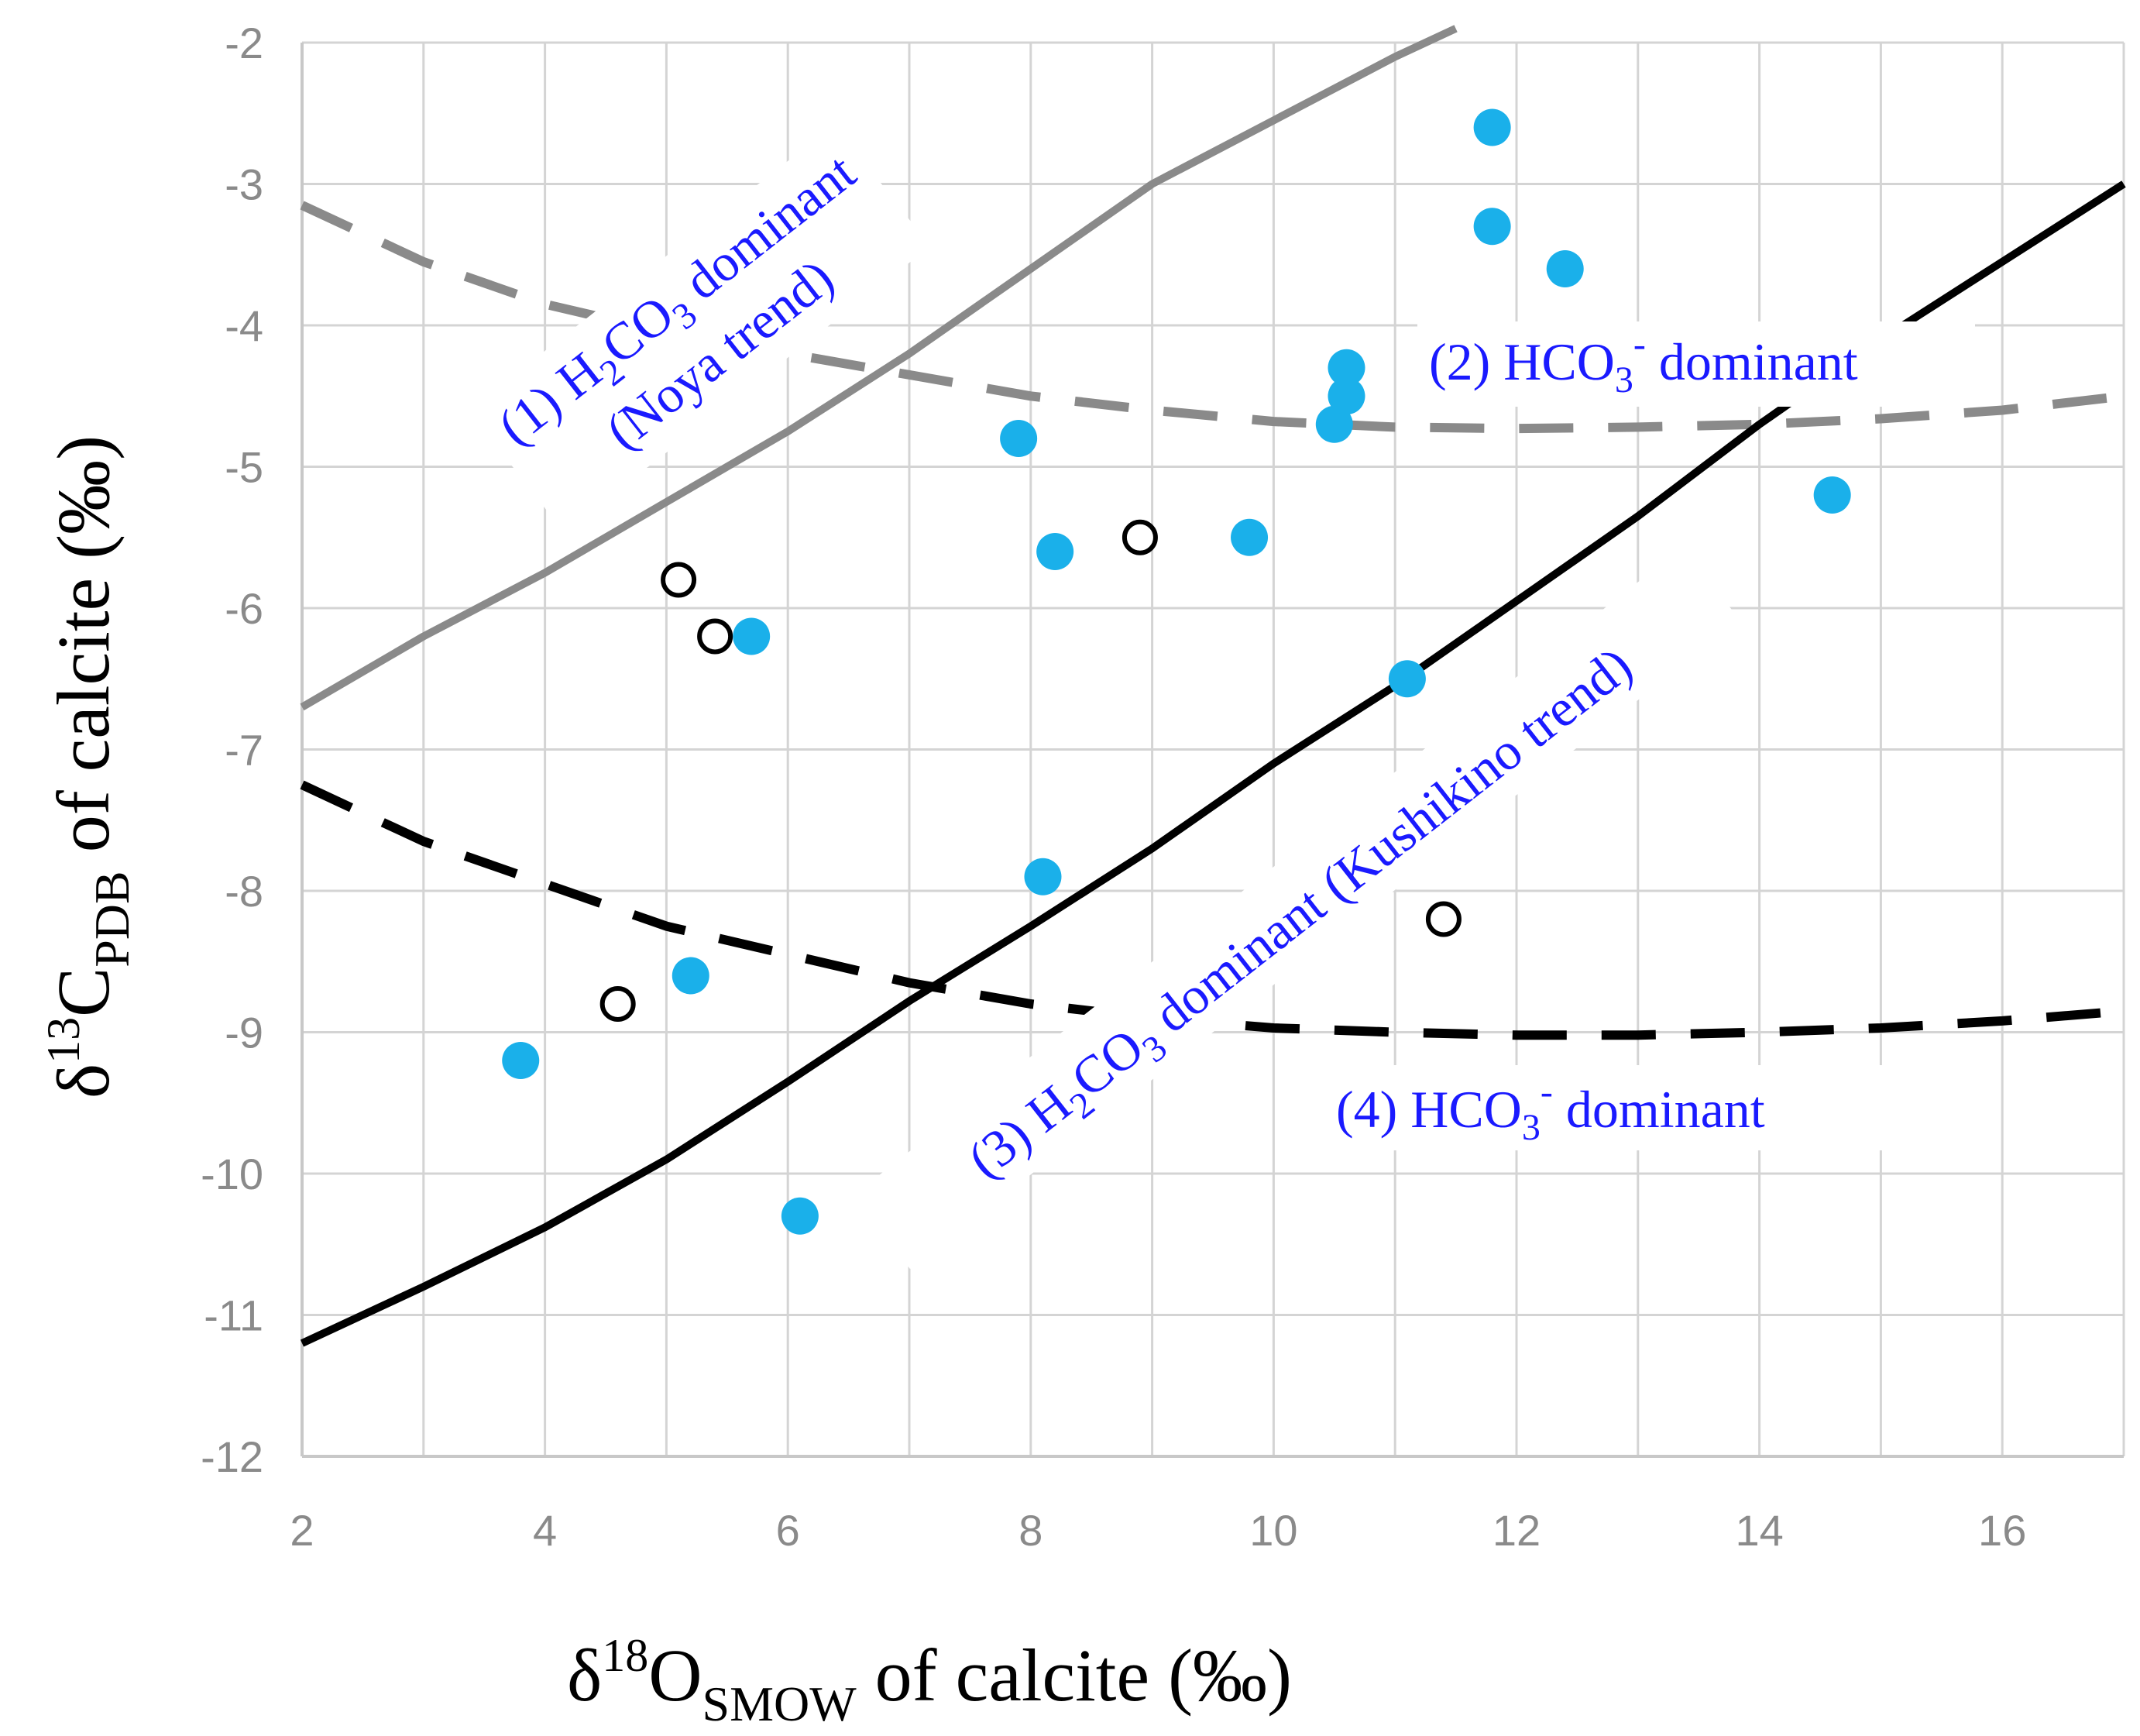 The image size is (2140, 1736). What do you see at coordinates (1551, 1109) in the screenshot?
I see `svg-text: (4) HCO3- dominant` at bounding box center [1551, 1109].